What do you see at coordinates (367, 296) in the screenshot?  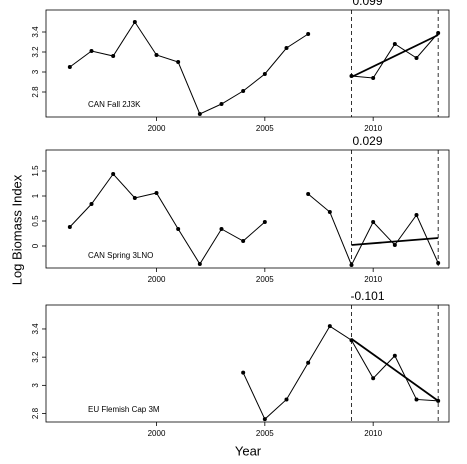 I see `trend-annotation: -0.101` at bounding box center [367, 296].